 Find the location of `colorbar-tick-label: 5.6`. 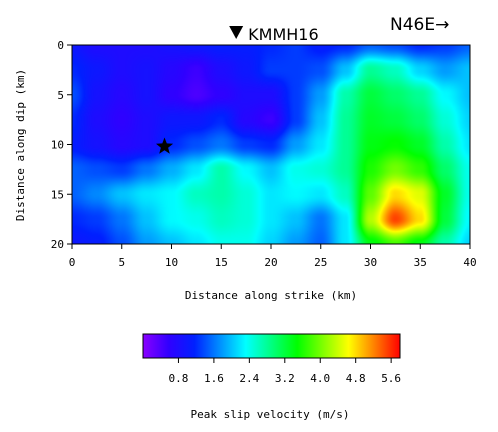

colorbar-tick-label: 5.6 is located at coordinates (391, 378).